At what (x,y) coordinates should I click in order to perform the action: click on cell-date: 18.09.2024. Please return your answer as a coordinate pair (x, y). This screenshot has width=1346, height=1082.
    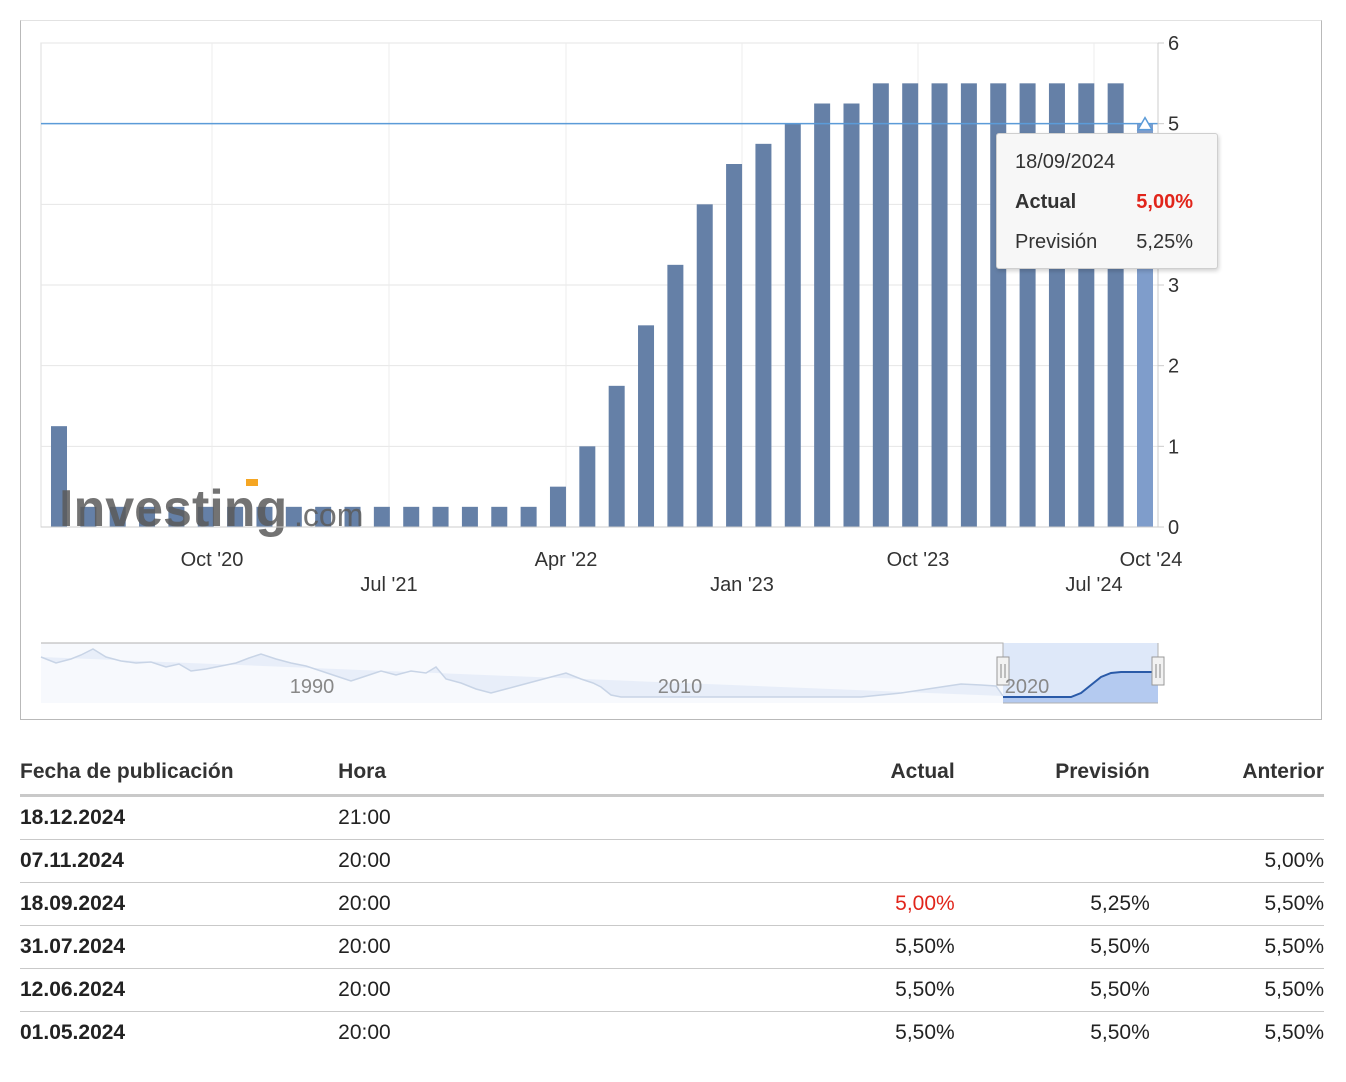
    Looking at the image, I should click on (179, 904).